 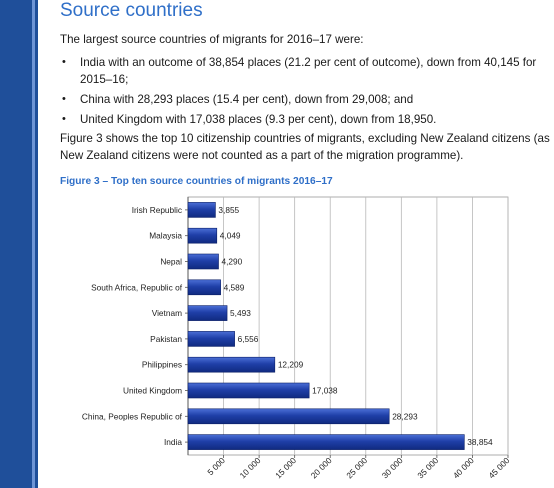 I want to click on data-label: 6,556, so click(x=248, y=339).